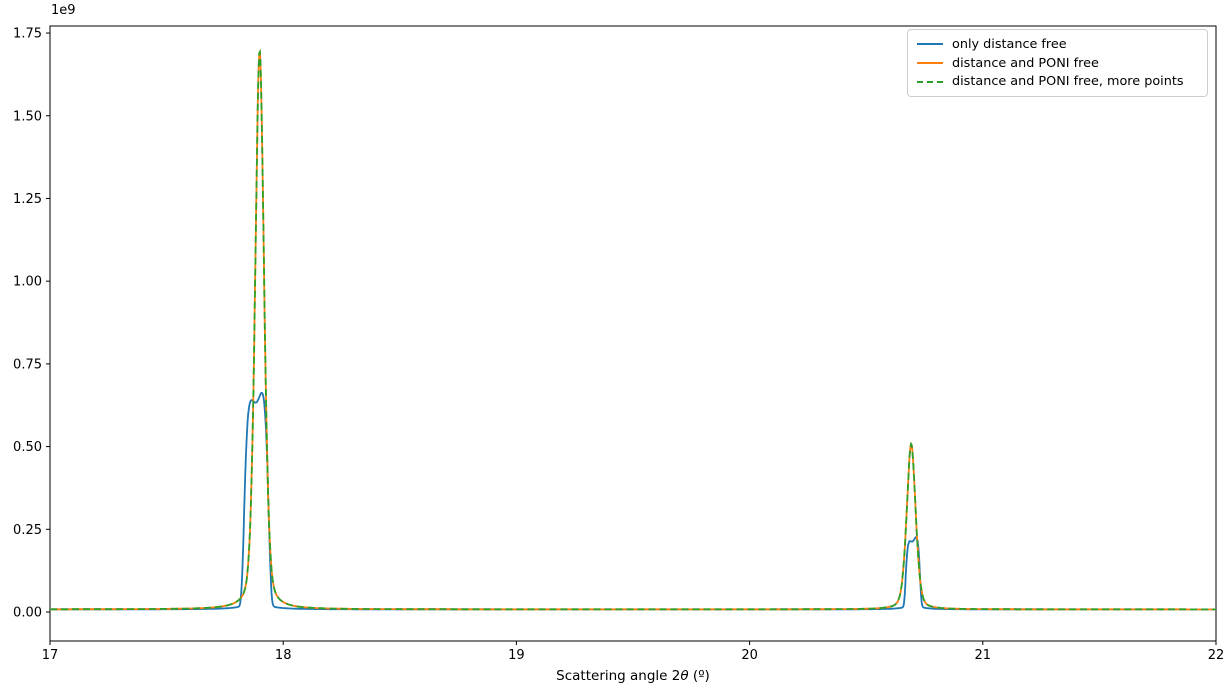 The image size is (1231, 699). I want to click on x-axis-label: Scattering angle 2θ (º), so click(633, 676).